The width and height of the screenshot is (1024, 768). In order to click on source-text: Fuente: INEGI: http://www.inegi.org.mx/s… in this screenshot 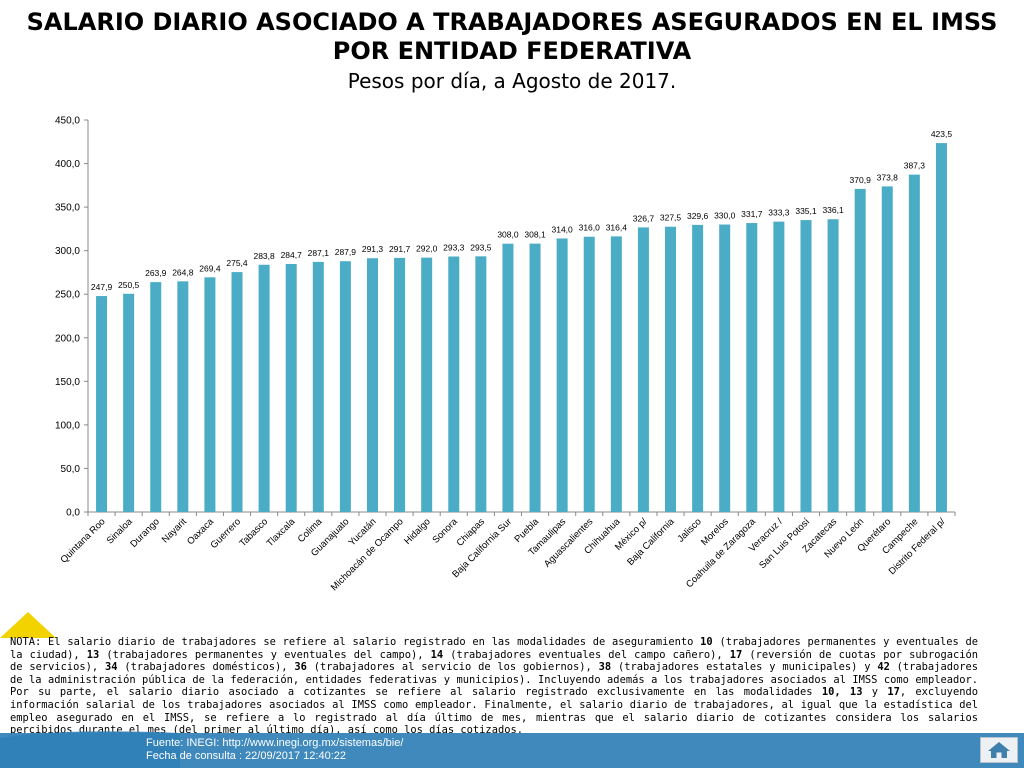, I will do `click(274, 750)`.